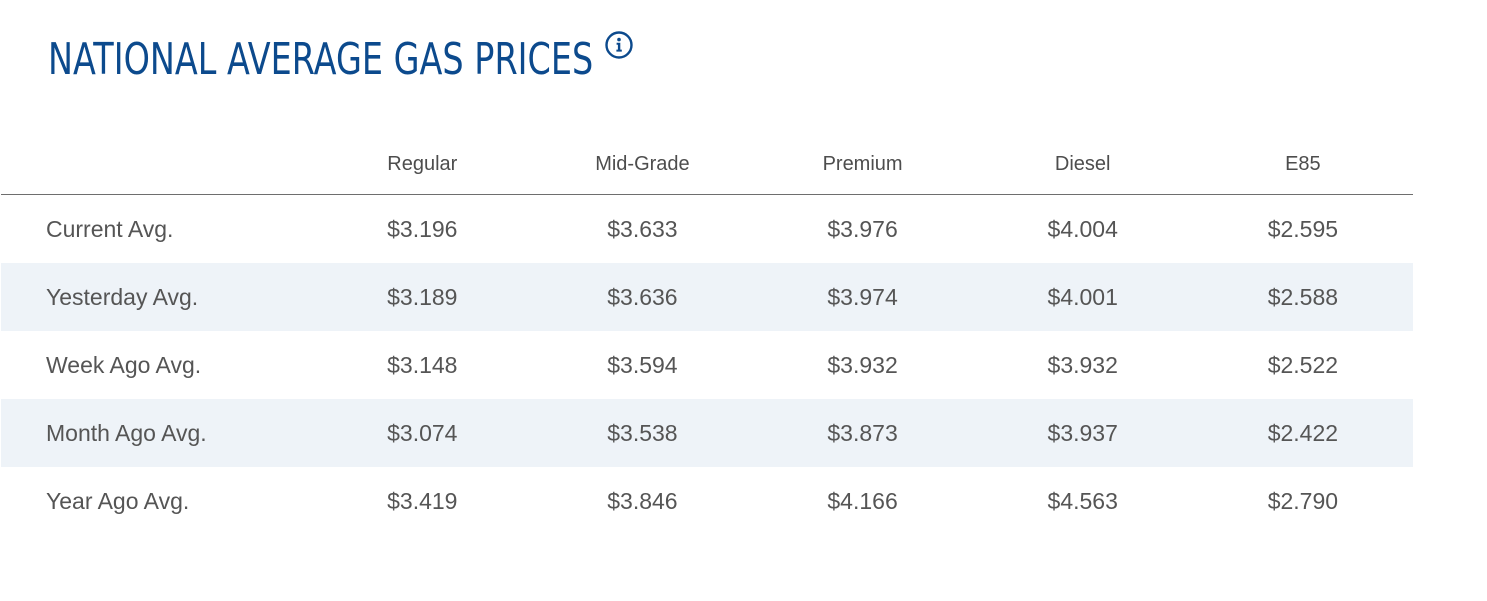  I want to click on column-header, so click(157, 165).